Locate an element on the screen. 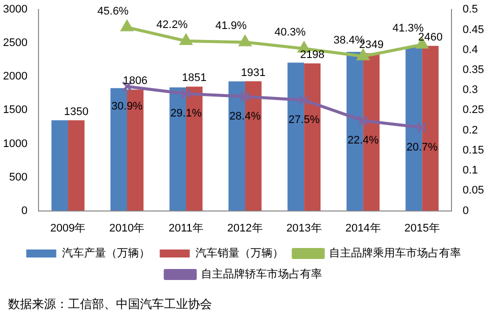 This screenshot has height=321, width=491. y-tick-label: 1000 is located at coordinates (15, 144).